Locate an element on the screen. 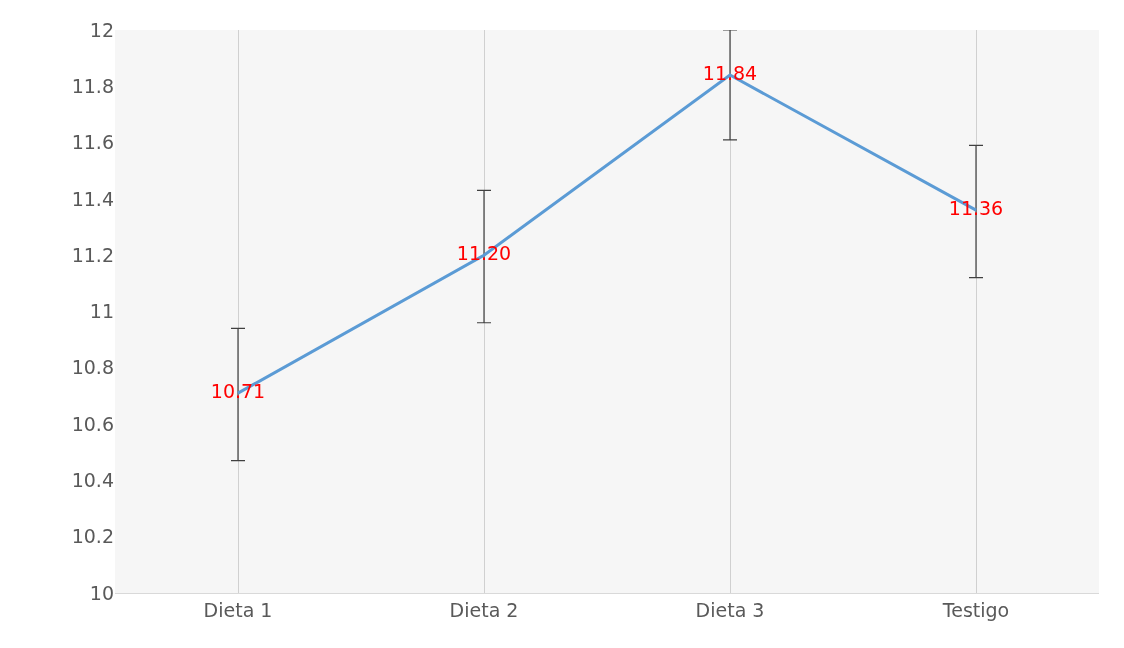 This screenshot has height=648, width=1124. data-label: 10.71 is located at coordinates (238, 390).